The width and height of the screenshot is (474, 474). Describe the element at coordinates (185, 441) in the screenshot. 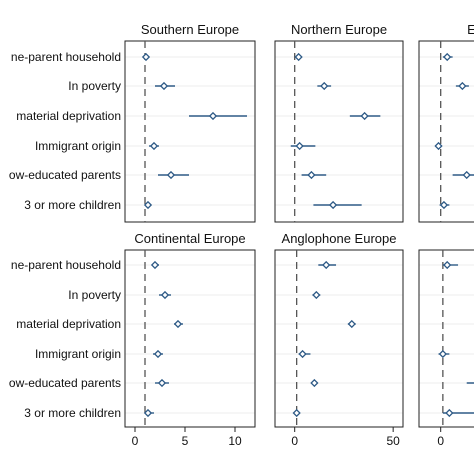

I see `x-tick-label: 5` at that location.